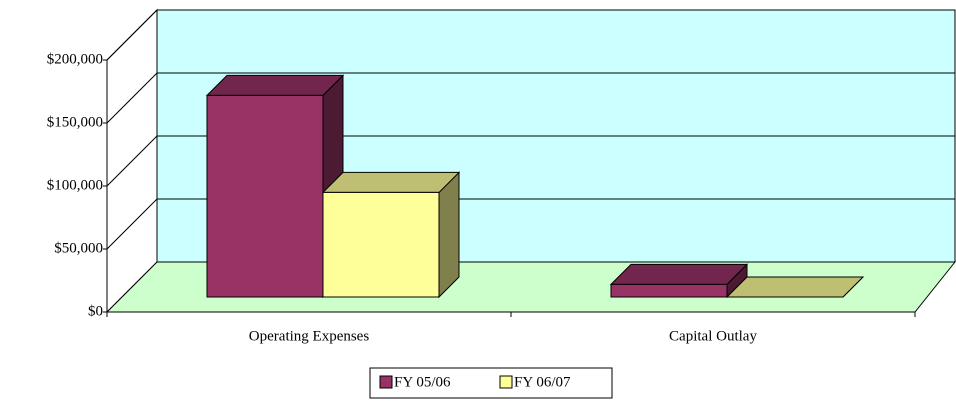 Image resolution: width=956 pixels, height=401 pixels. Describe the element at coordinates (75, 59) in the screenshot. I see `y-tick-label: $200,000` at that location.